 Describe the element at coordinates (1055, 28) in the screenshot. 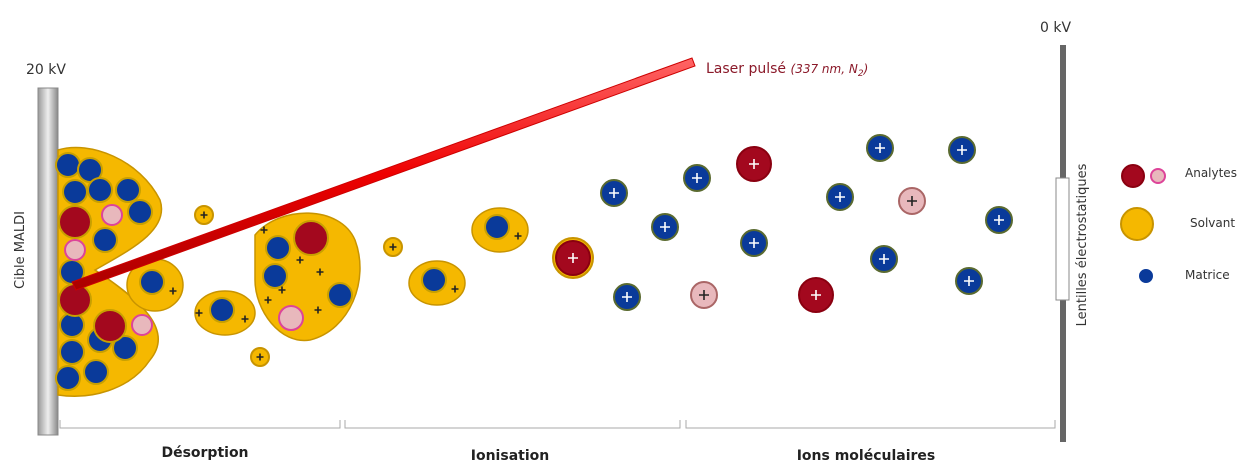

I see `lens-voltage: 0 kV` at that location.